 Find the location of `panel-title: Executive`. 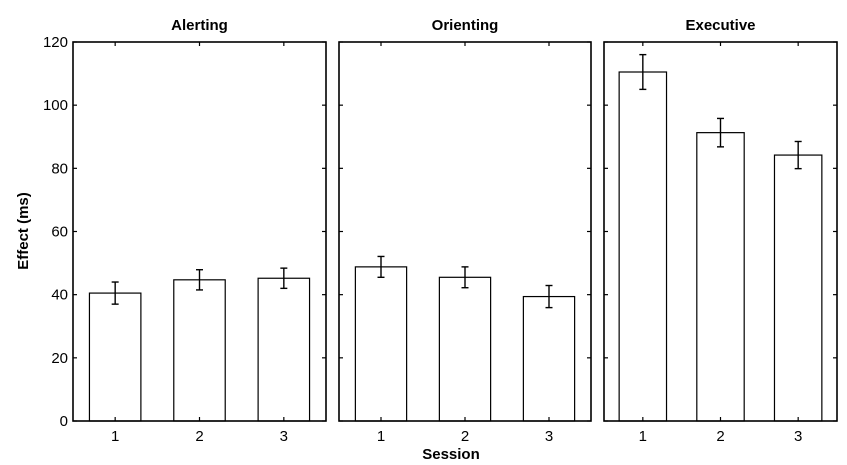

panel-title: Executive is located at coordinates (720, 25).